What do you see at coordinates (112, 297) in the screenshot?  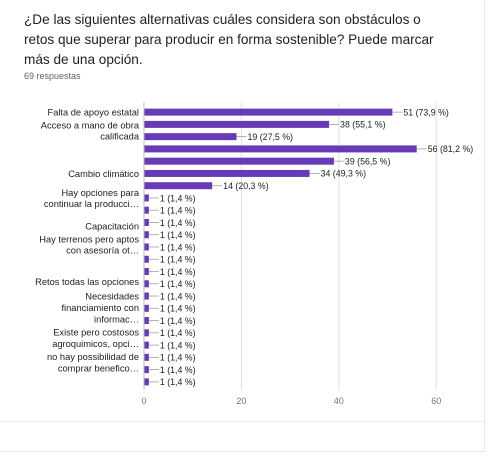 I see `category-label: Necesidades` at bounding box center [112, 297].